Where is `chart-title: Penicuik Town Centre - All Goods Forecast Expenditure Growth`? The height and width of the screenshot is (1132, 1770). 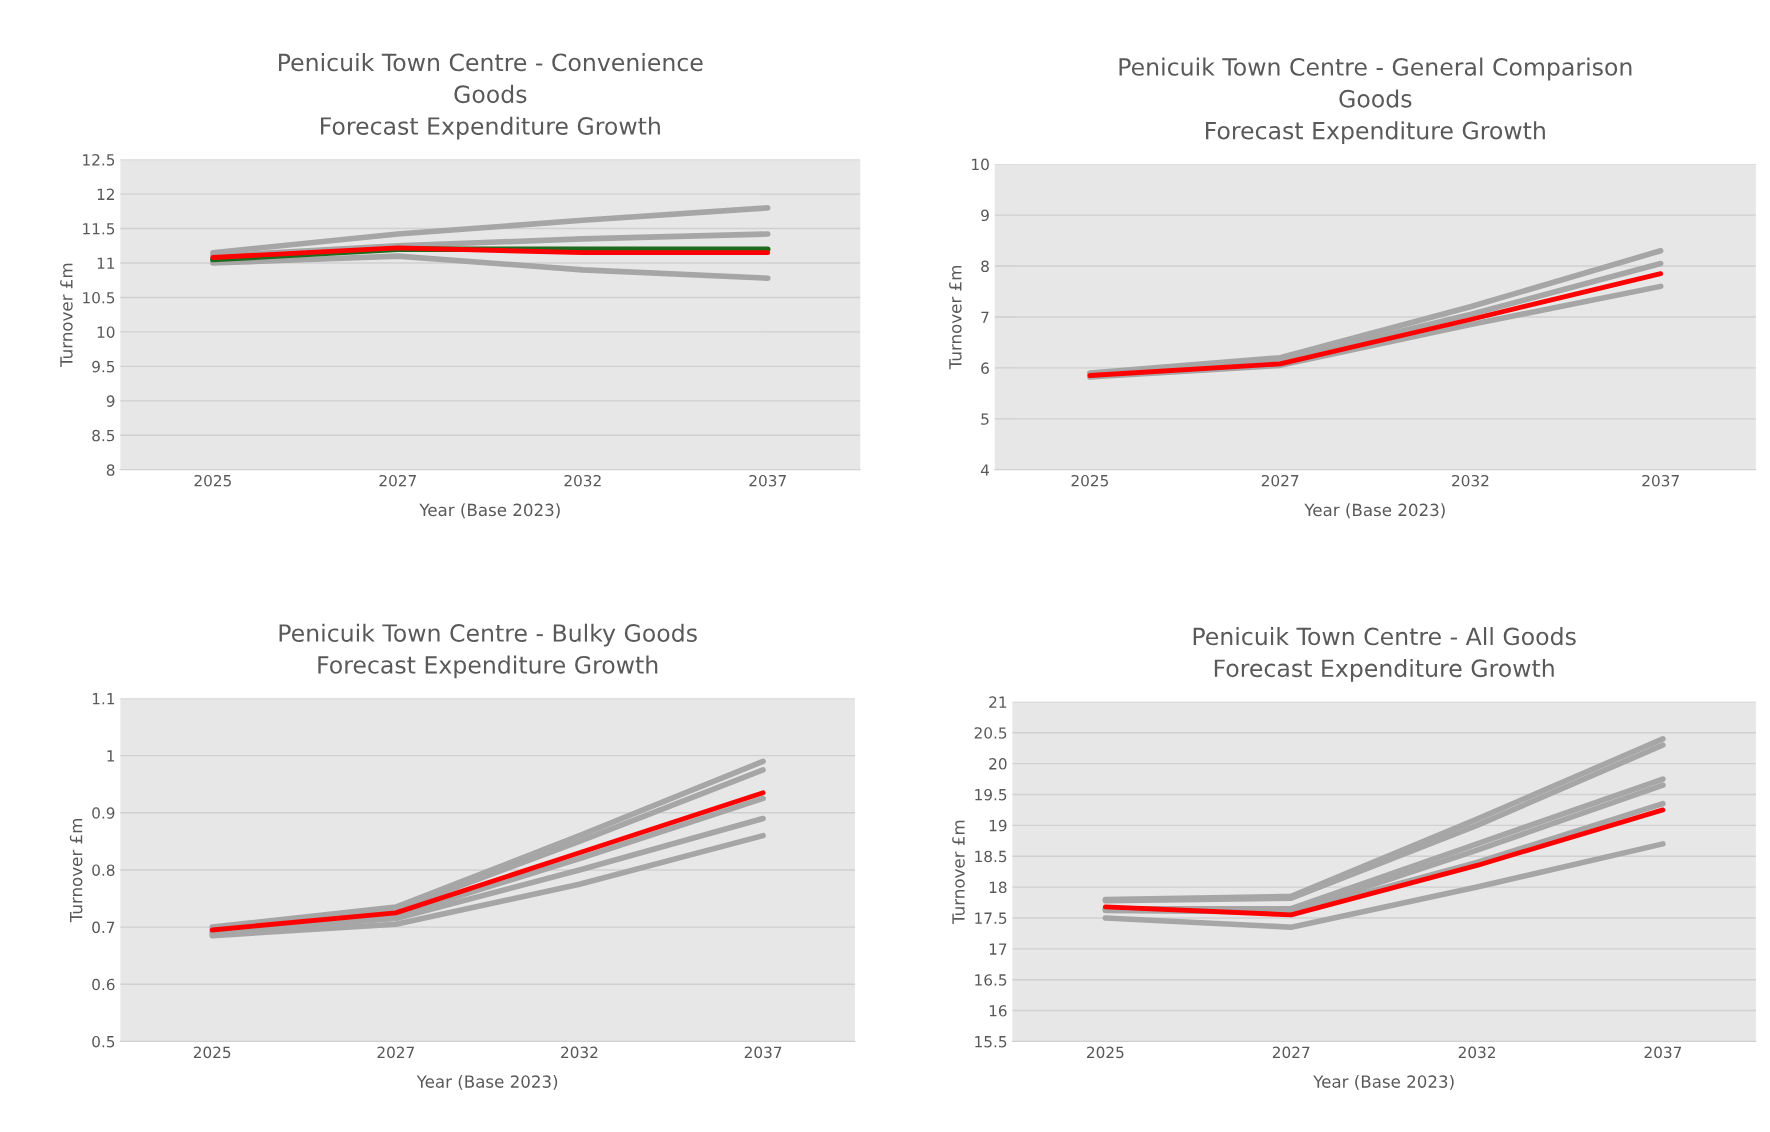
chart-title: Penicuik Town Centre - All Goods Forecast Expenditure Growth is located at coordinates (1384, 654).